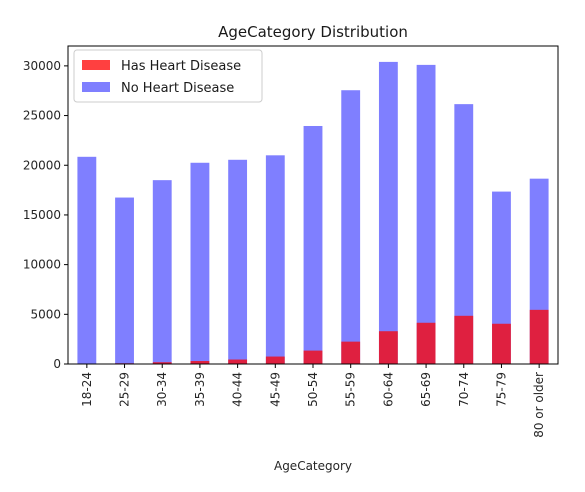  I want to click on y-tick-label: 30000, so click(42, 66).